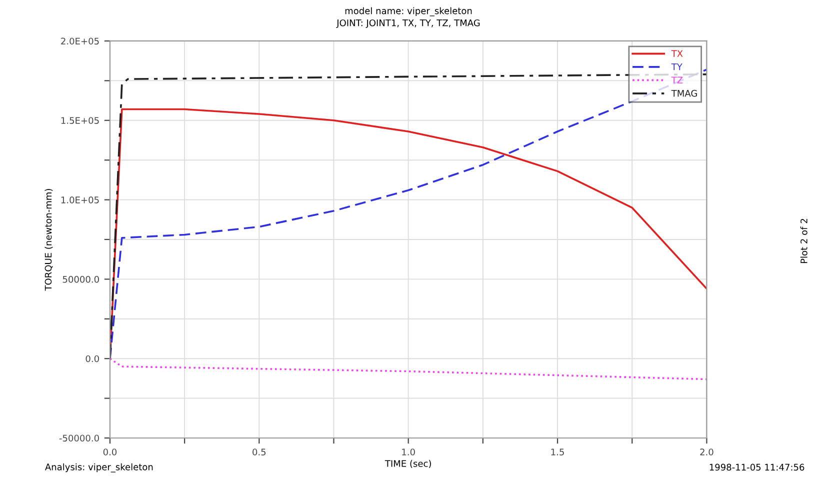 This screenshot has height=482, width=817. I want to click on y-axis-title: TORQUE (newton-mm), so click(48, 240).